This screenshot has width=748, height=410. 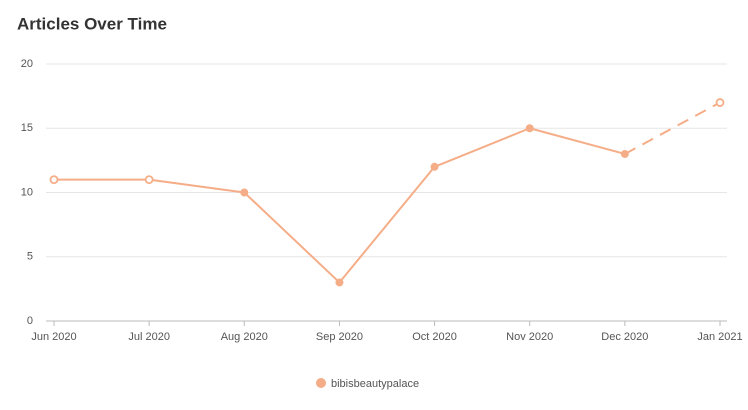 What do you see at coordinates (30, 321) in the screenshot?
I see `y-tick-label: 0` at bounding box center [30, 321].